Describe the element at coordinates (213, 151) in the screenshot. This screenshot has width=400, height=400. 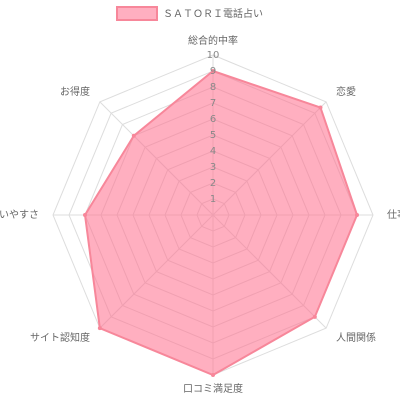
I see `r-tick-label: 4` at that location.